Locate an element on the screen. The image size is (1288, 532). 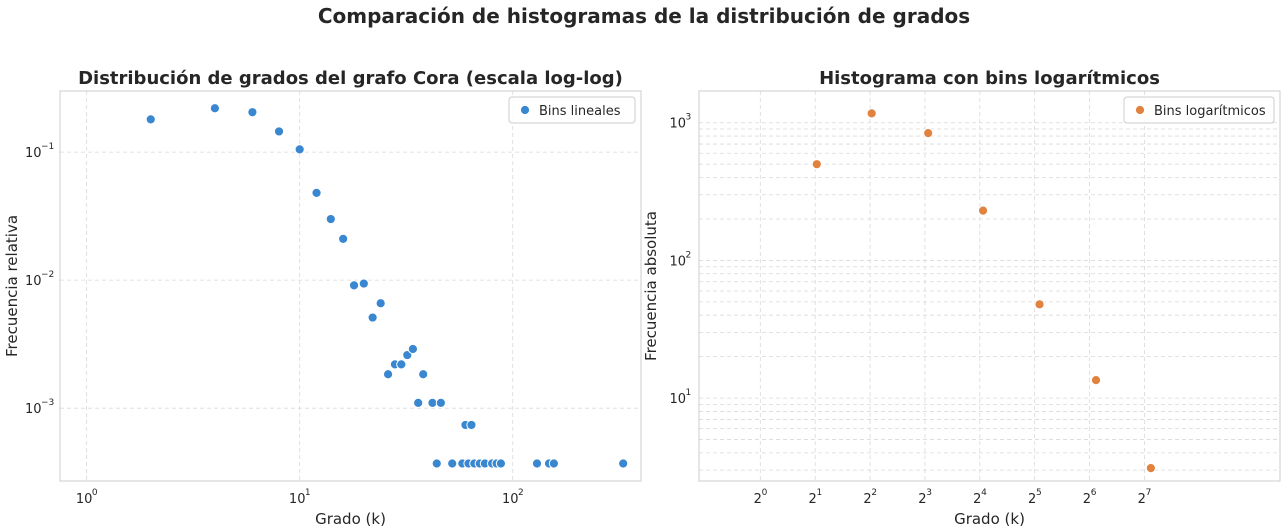
panel1-ytick-0-base: 10 is located at coordinates (33, 153).